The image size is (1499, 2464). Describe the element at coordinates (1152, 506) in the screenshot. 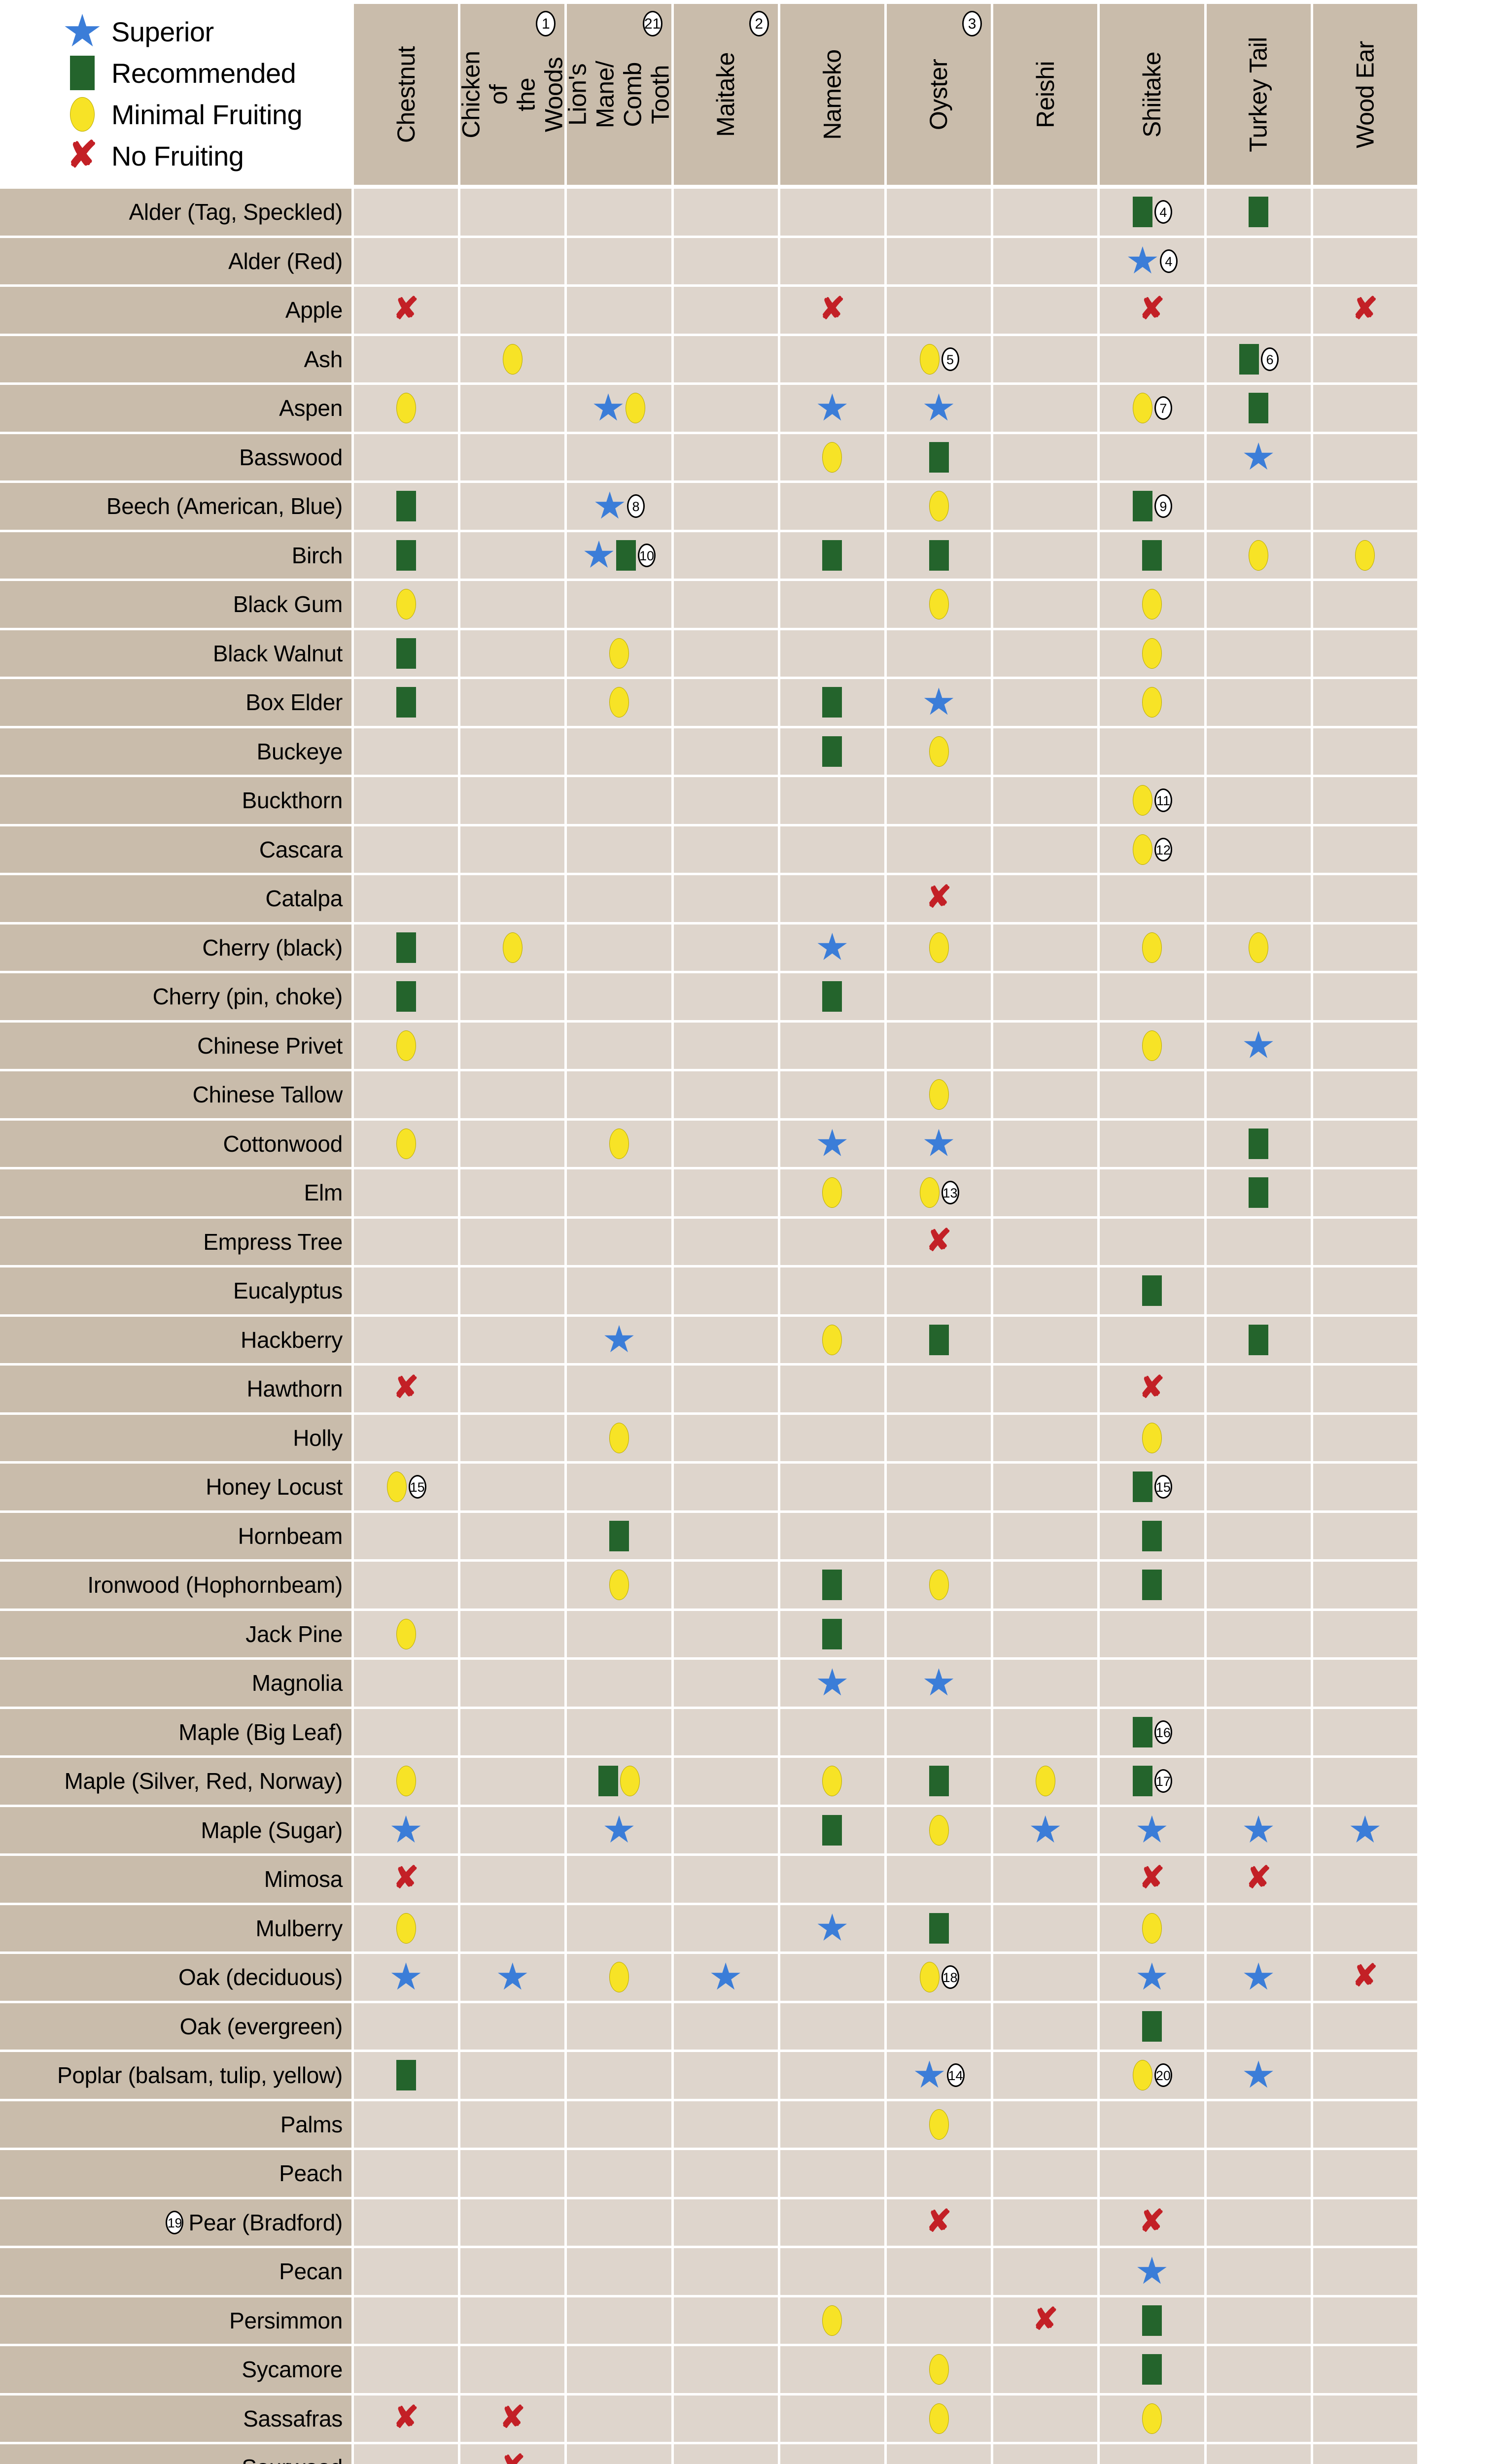

I see `cell: 9` at that location.